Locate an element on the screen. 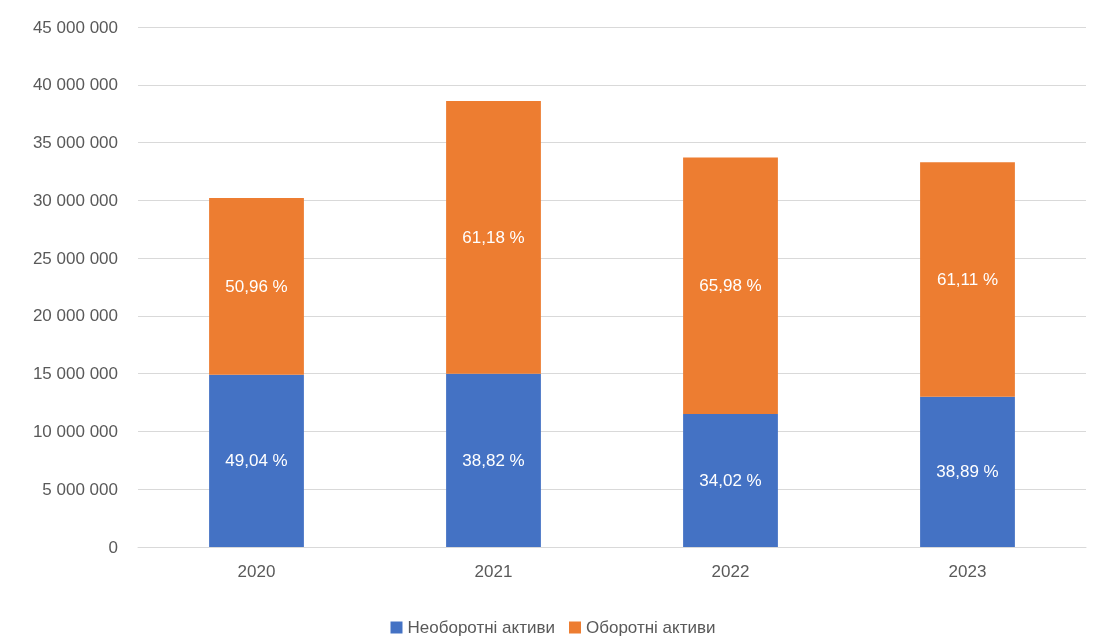 This screenshot has height=641, width=1106. y-tick-label: 45 000 000 is located at coordinates (75, 27).